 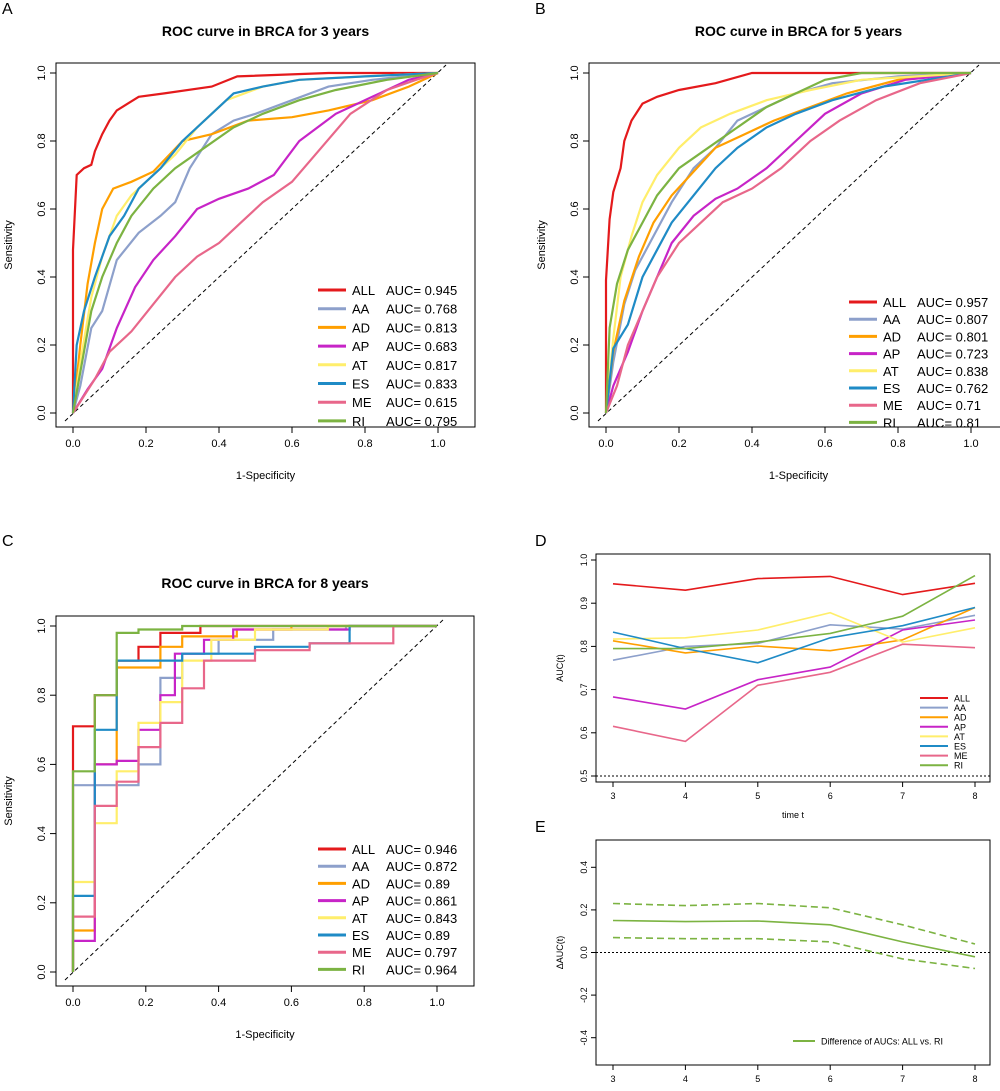 I want to click on legend-auc: AUC= 0.71, so click(x=949, y=405).